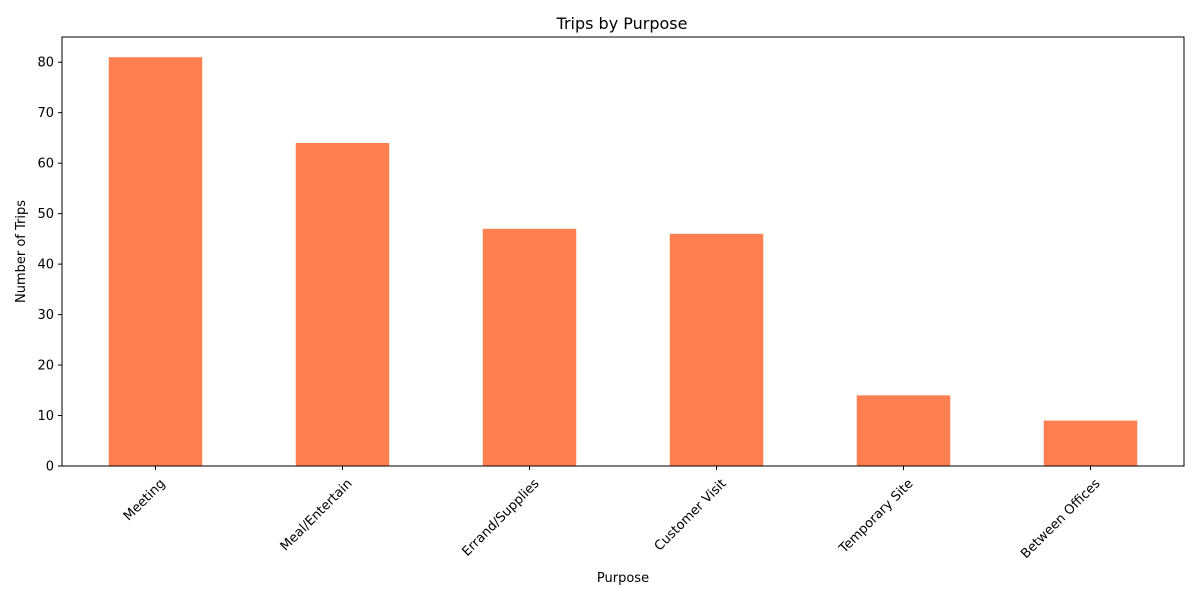 The image size is (1200, 604). I want to click on bar-temporary-site, so click(903, 430).